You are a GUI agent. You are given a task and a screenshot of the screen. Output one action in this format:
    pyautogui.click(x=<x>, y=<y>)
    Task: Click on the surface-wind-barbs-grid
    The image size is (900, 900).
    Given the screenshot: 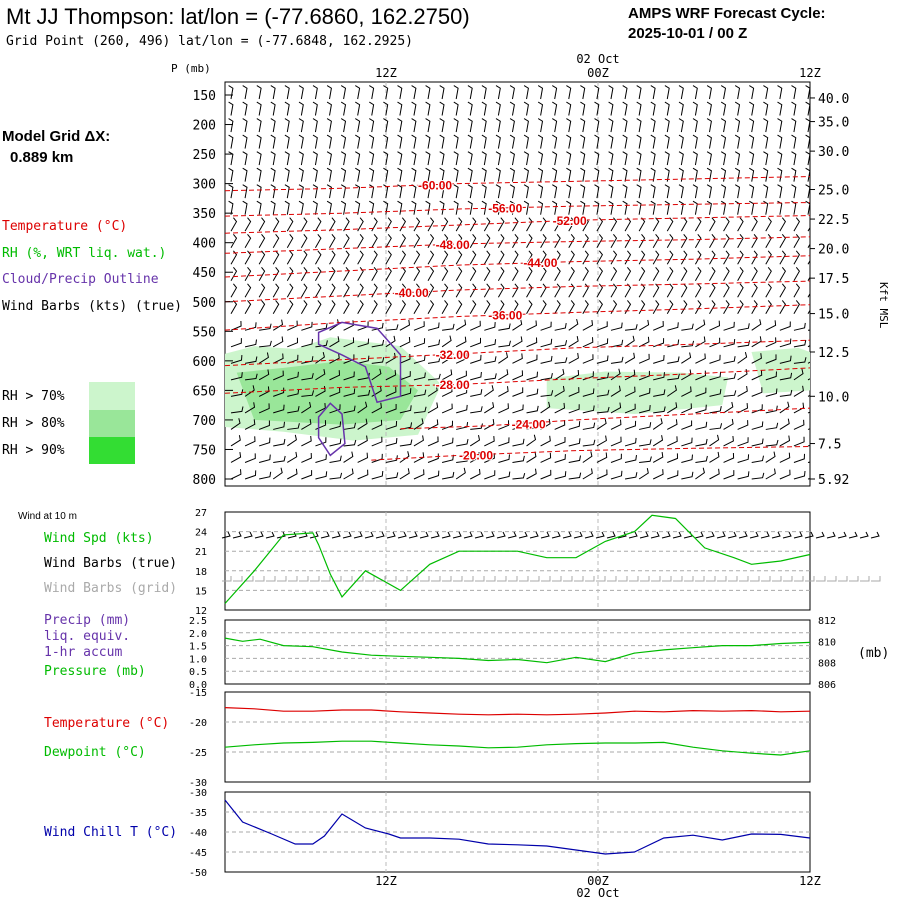 What is the action you would take?
    pyautogui.click(x=551, y=579)
    